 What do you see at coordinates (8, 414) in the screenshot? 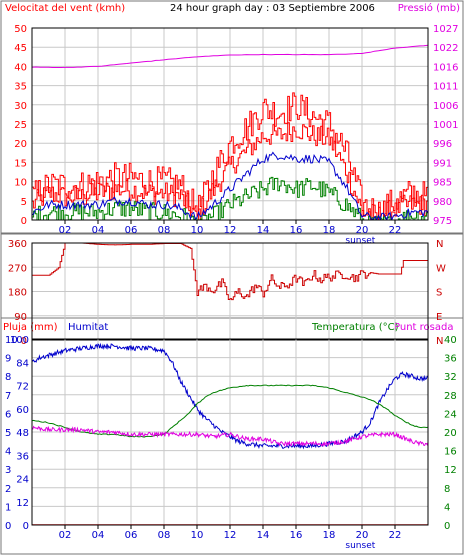
I see `y-tick-label-rain: 6` at bounding box center [8, 414].